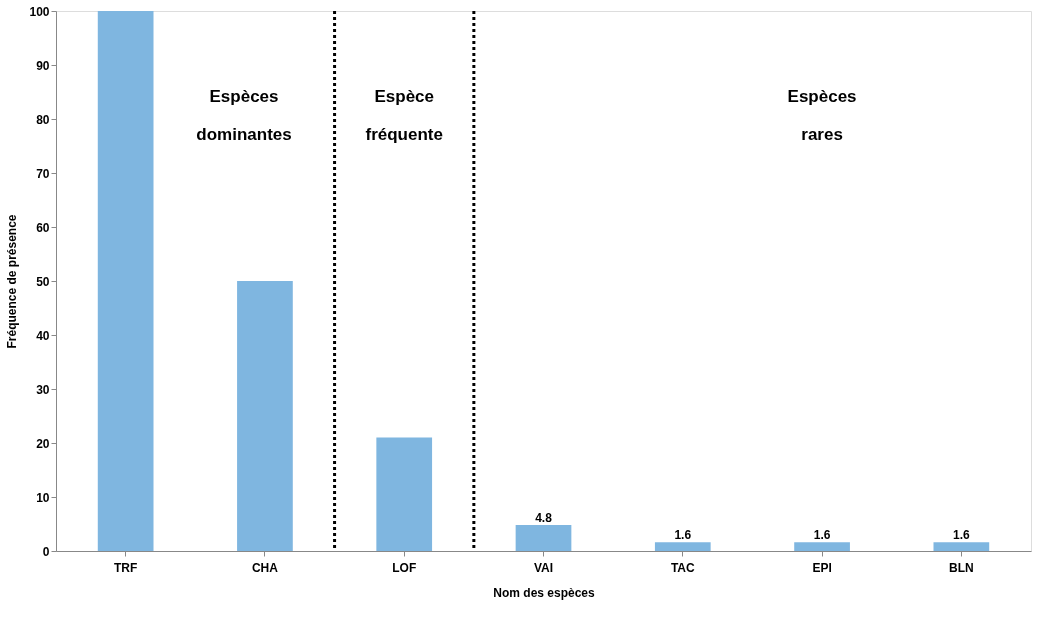 Image resolution: width=1062 pixels, height=625 pixels. I want to click on y-tick-label: 0, so click(46, 551).